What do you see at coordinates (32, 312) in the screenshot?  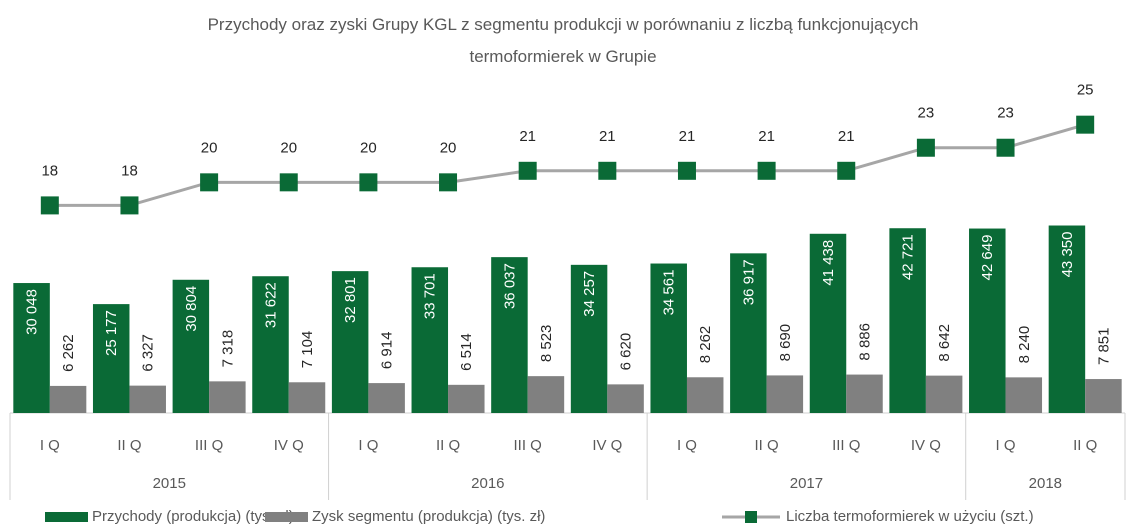 I see `bar-value-label: 30 048` at bounding box center [32, 312].